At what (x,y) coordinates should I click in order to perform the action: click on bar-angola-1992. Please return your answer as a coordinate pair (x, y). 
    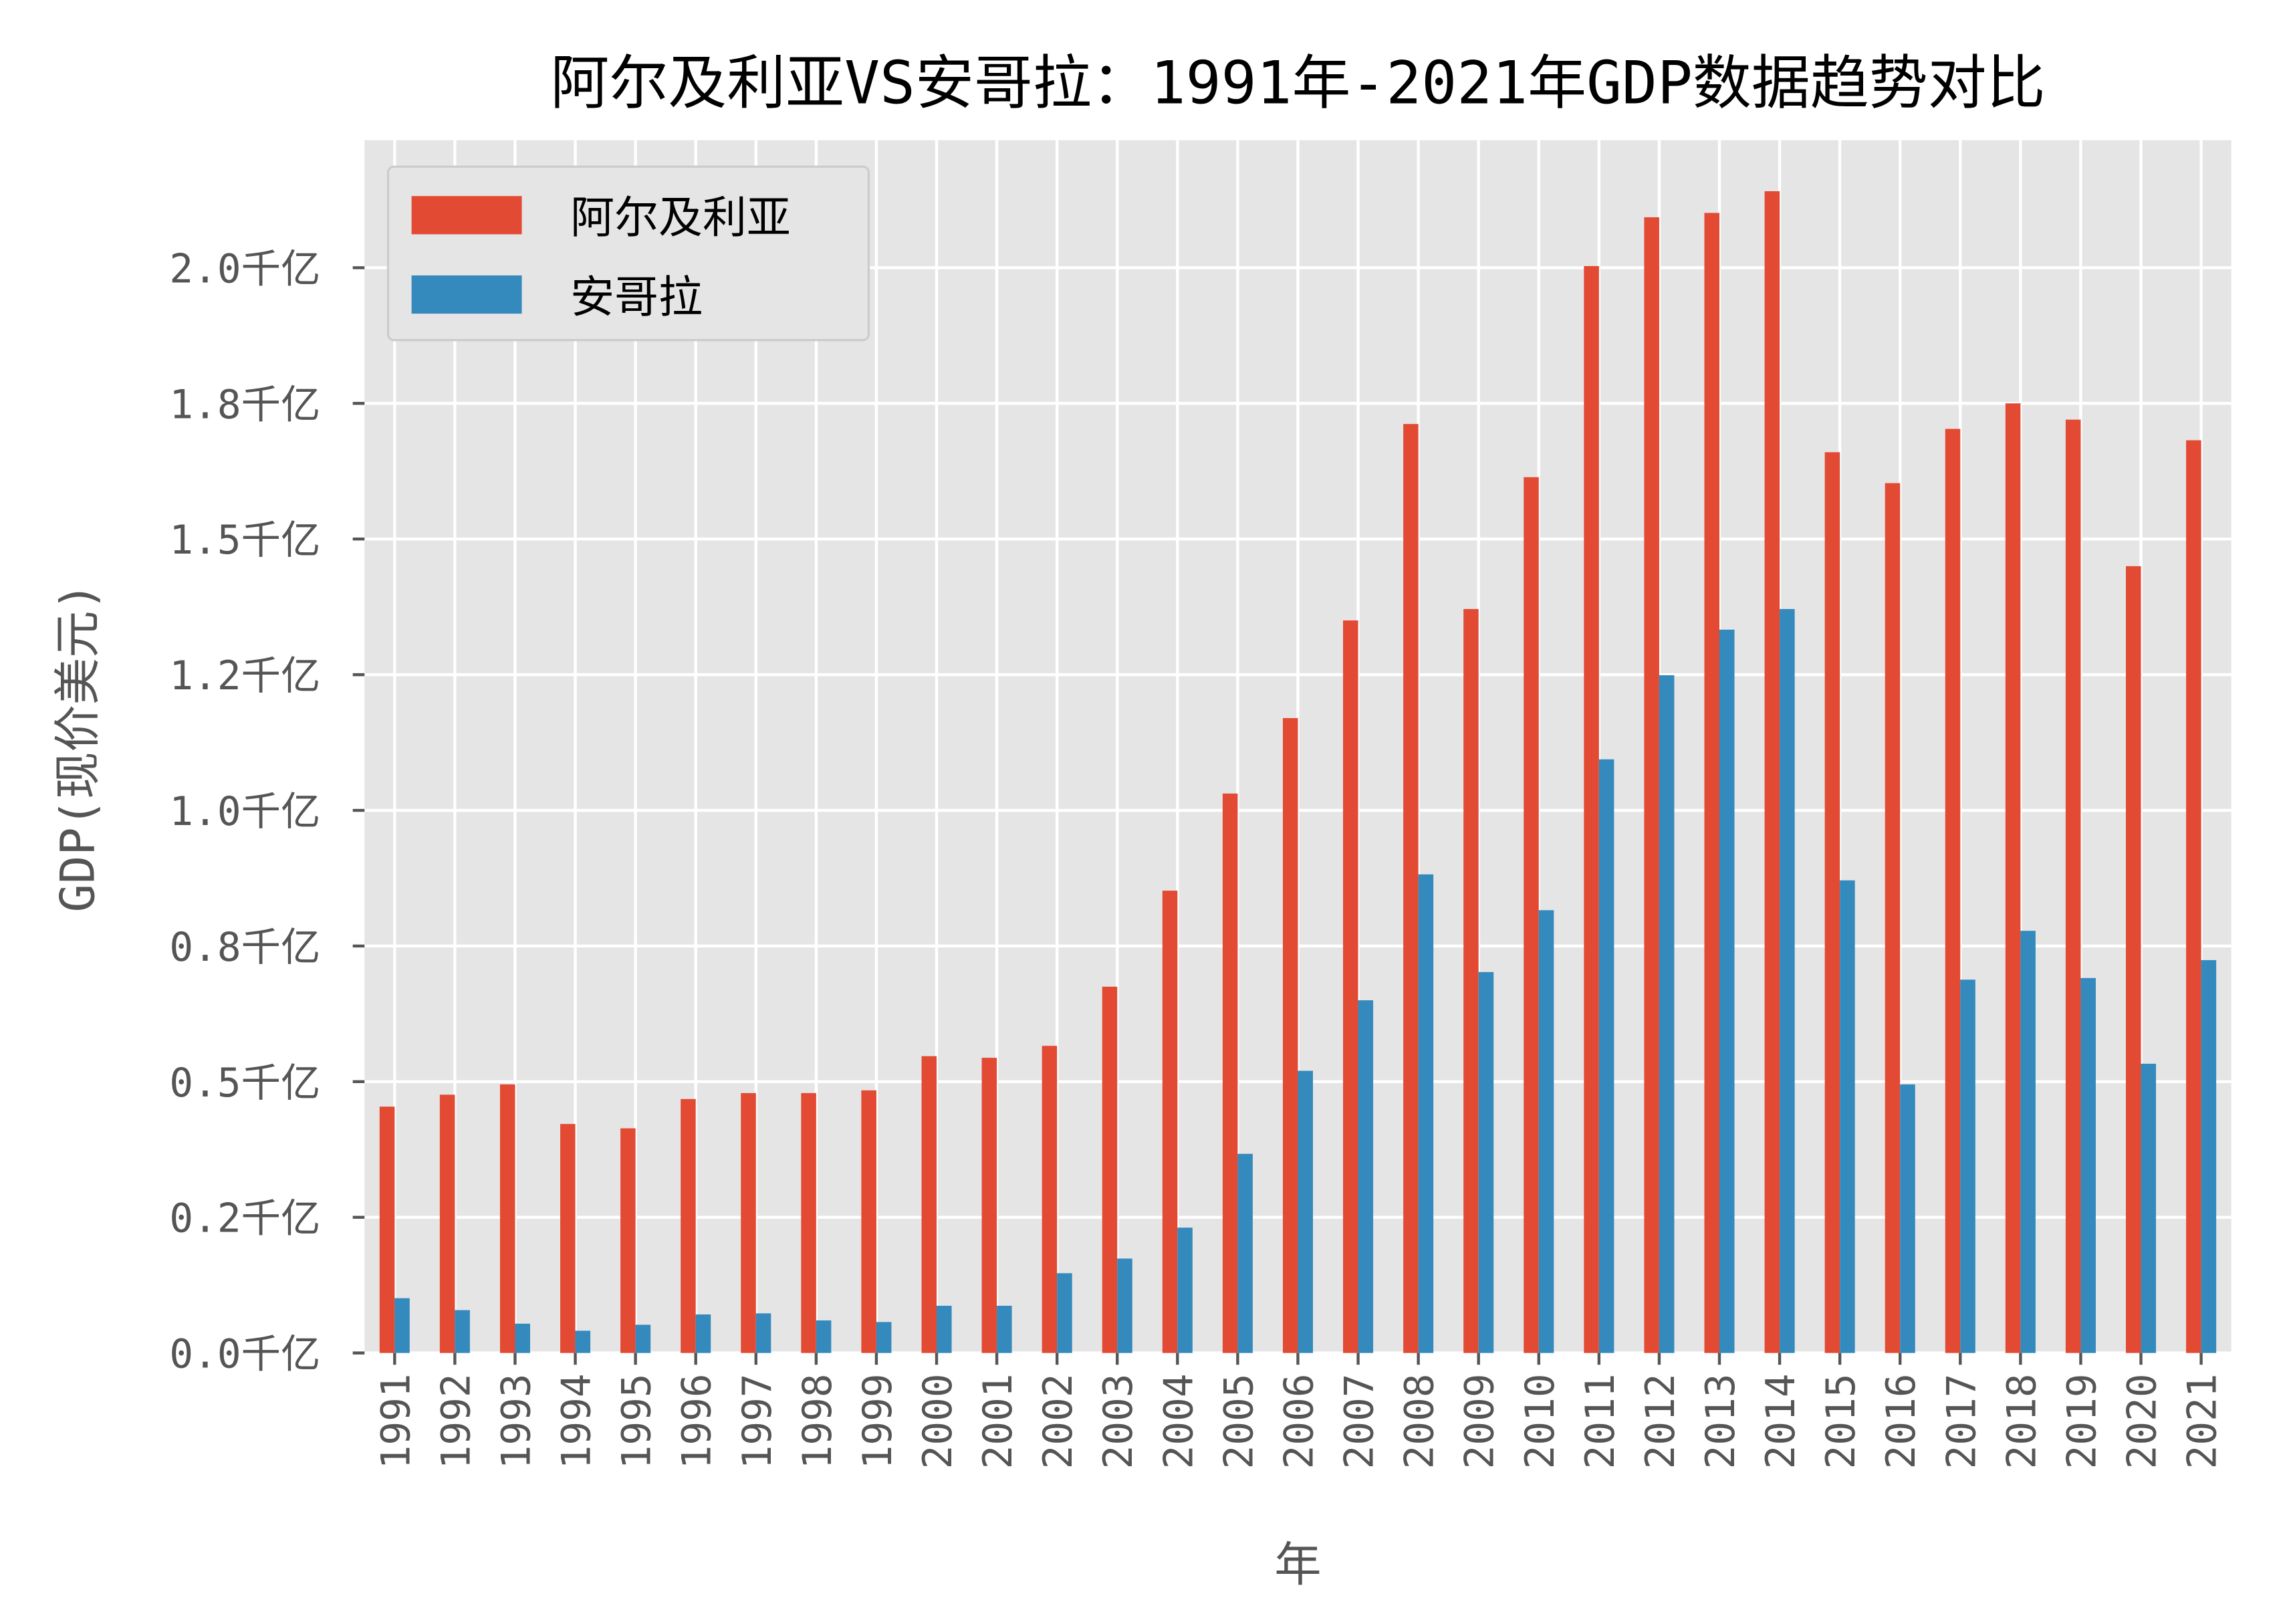
    Looking at the image, I should click on (462, 1331).